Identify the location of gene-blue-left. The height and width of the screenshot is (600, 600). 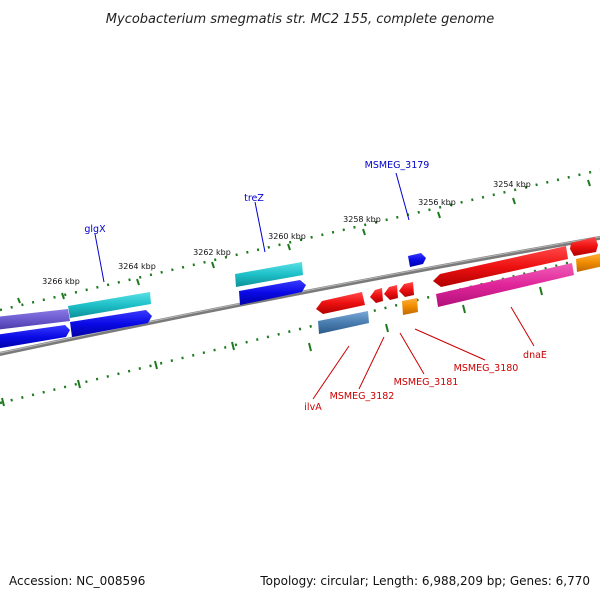
(35, 337).